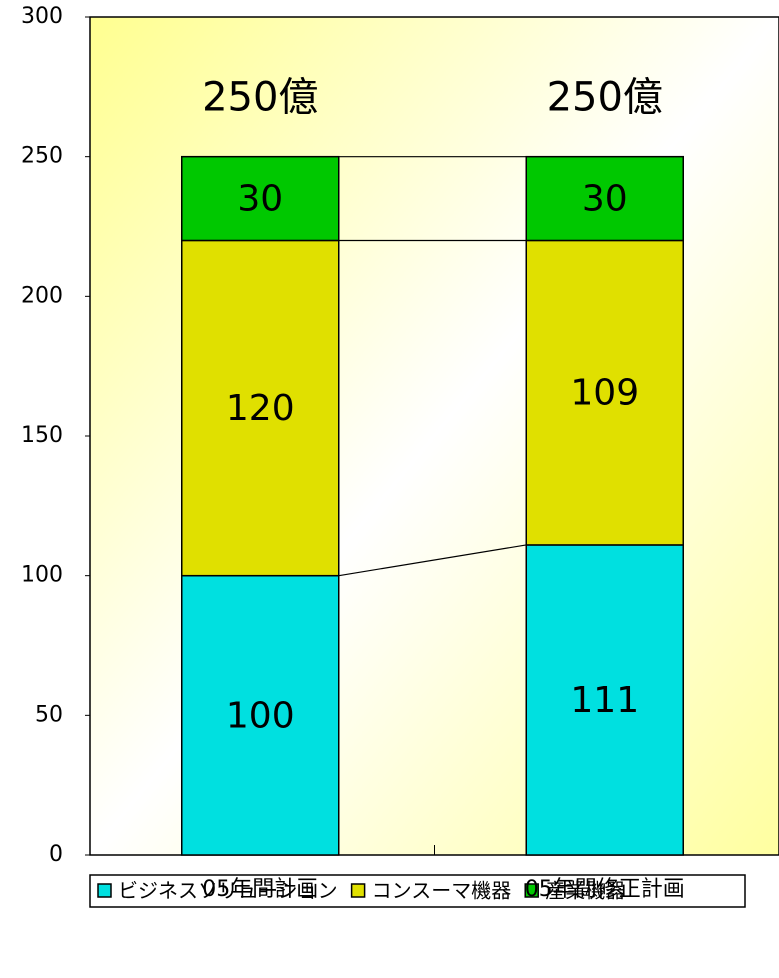 The image size is (779, 978). I want to click on y-tick-label: 200, so click(42, 295).